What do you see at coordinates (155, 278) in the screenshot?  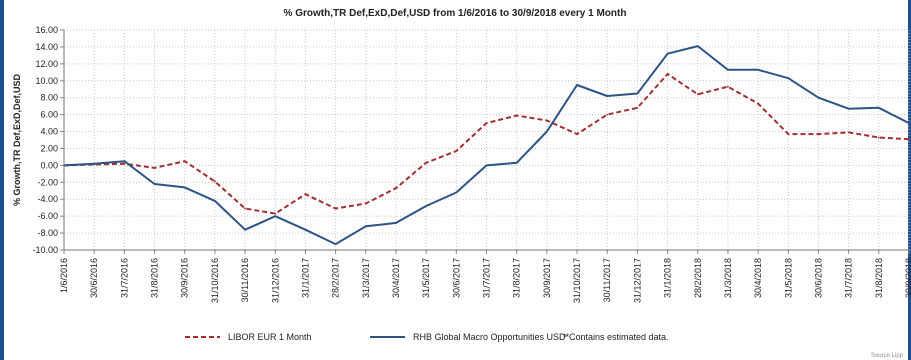 I see `x-tick-label: 31/8/2016` at bounding box center [155, 278].